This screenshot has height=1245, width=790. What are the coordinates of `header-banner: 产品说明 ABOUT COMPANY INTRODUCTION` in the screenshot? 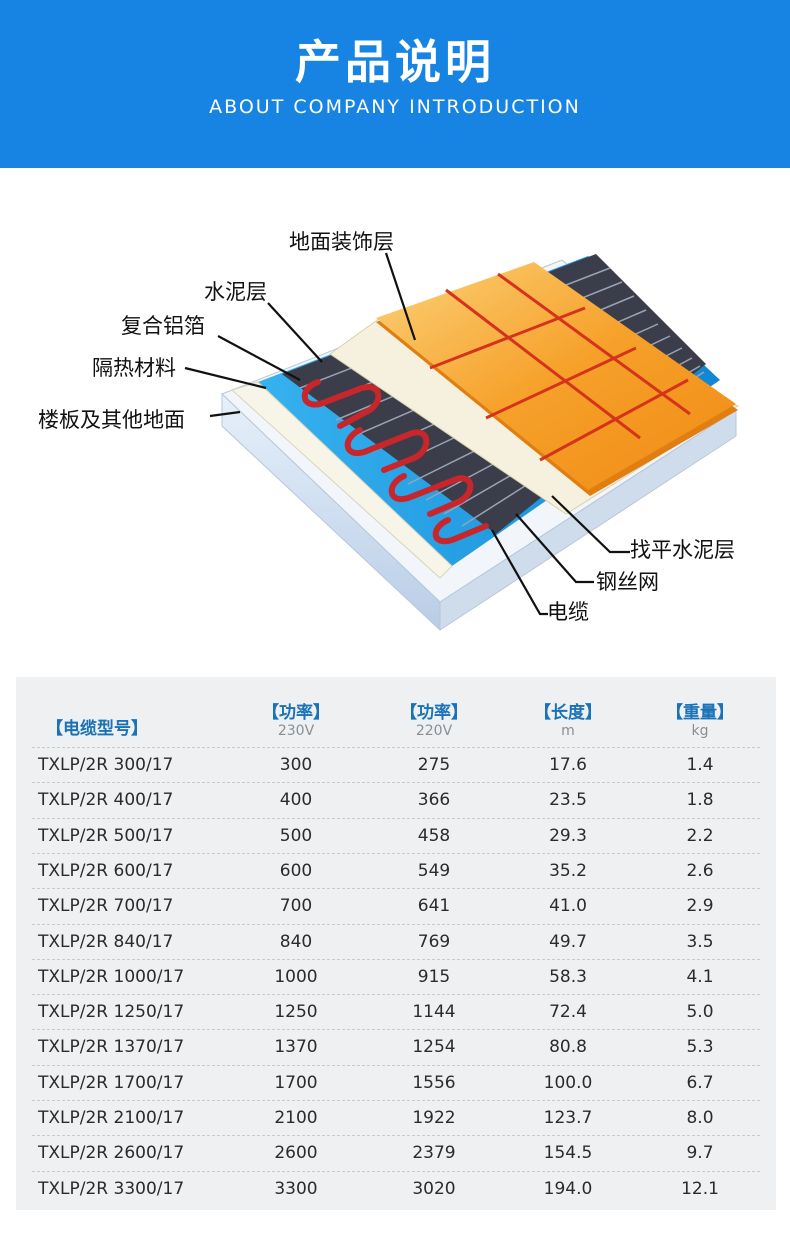 It's located at (395, 84).